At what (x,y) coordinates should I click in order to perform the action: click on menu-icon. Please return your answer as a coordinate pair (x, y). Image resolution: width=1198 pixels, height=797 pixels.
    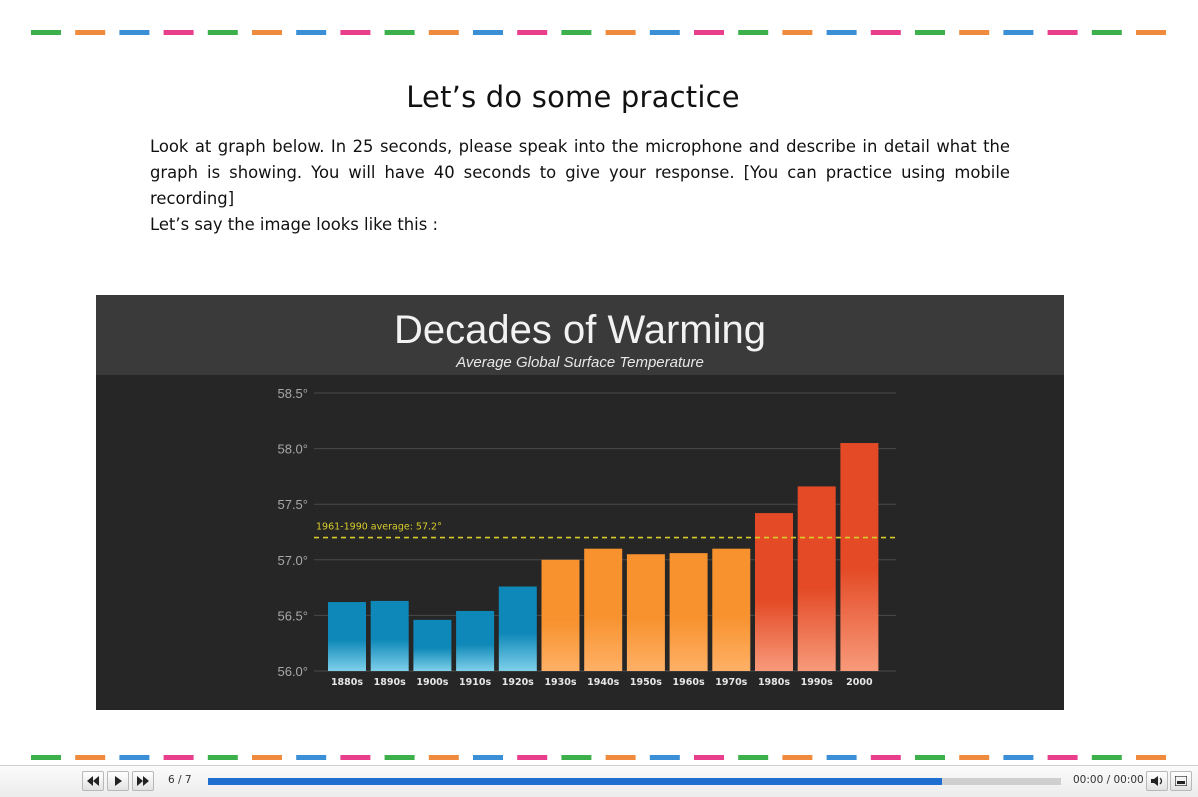
    Looking at the image, I should click on (1181, 781).